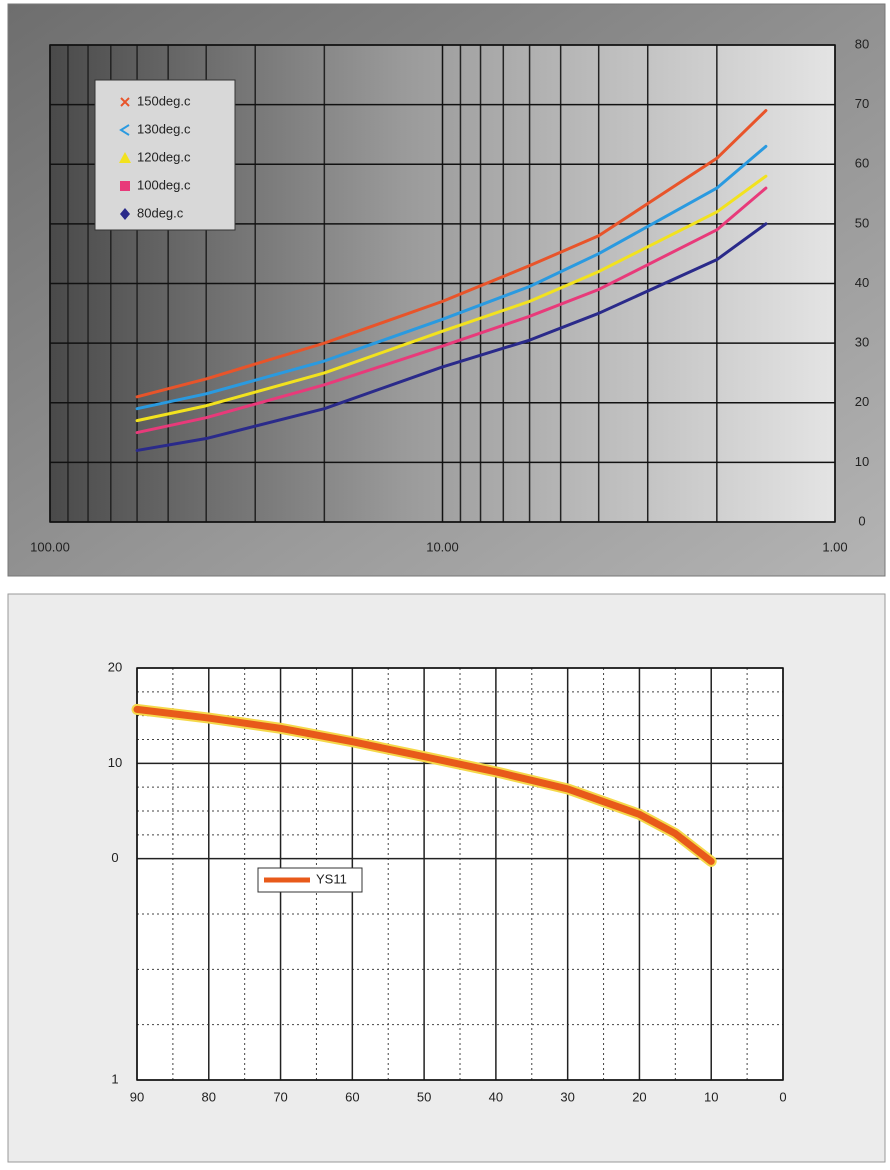 The width and height of the screenshot is (890, 1170). What do you see at coordinates (352, 1096) in the screenshot?
I see `x-tick-label: 60` at bounding box center [352, 1096].